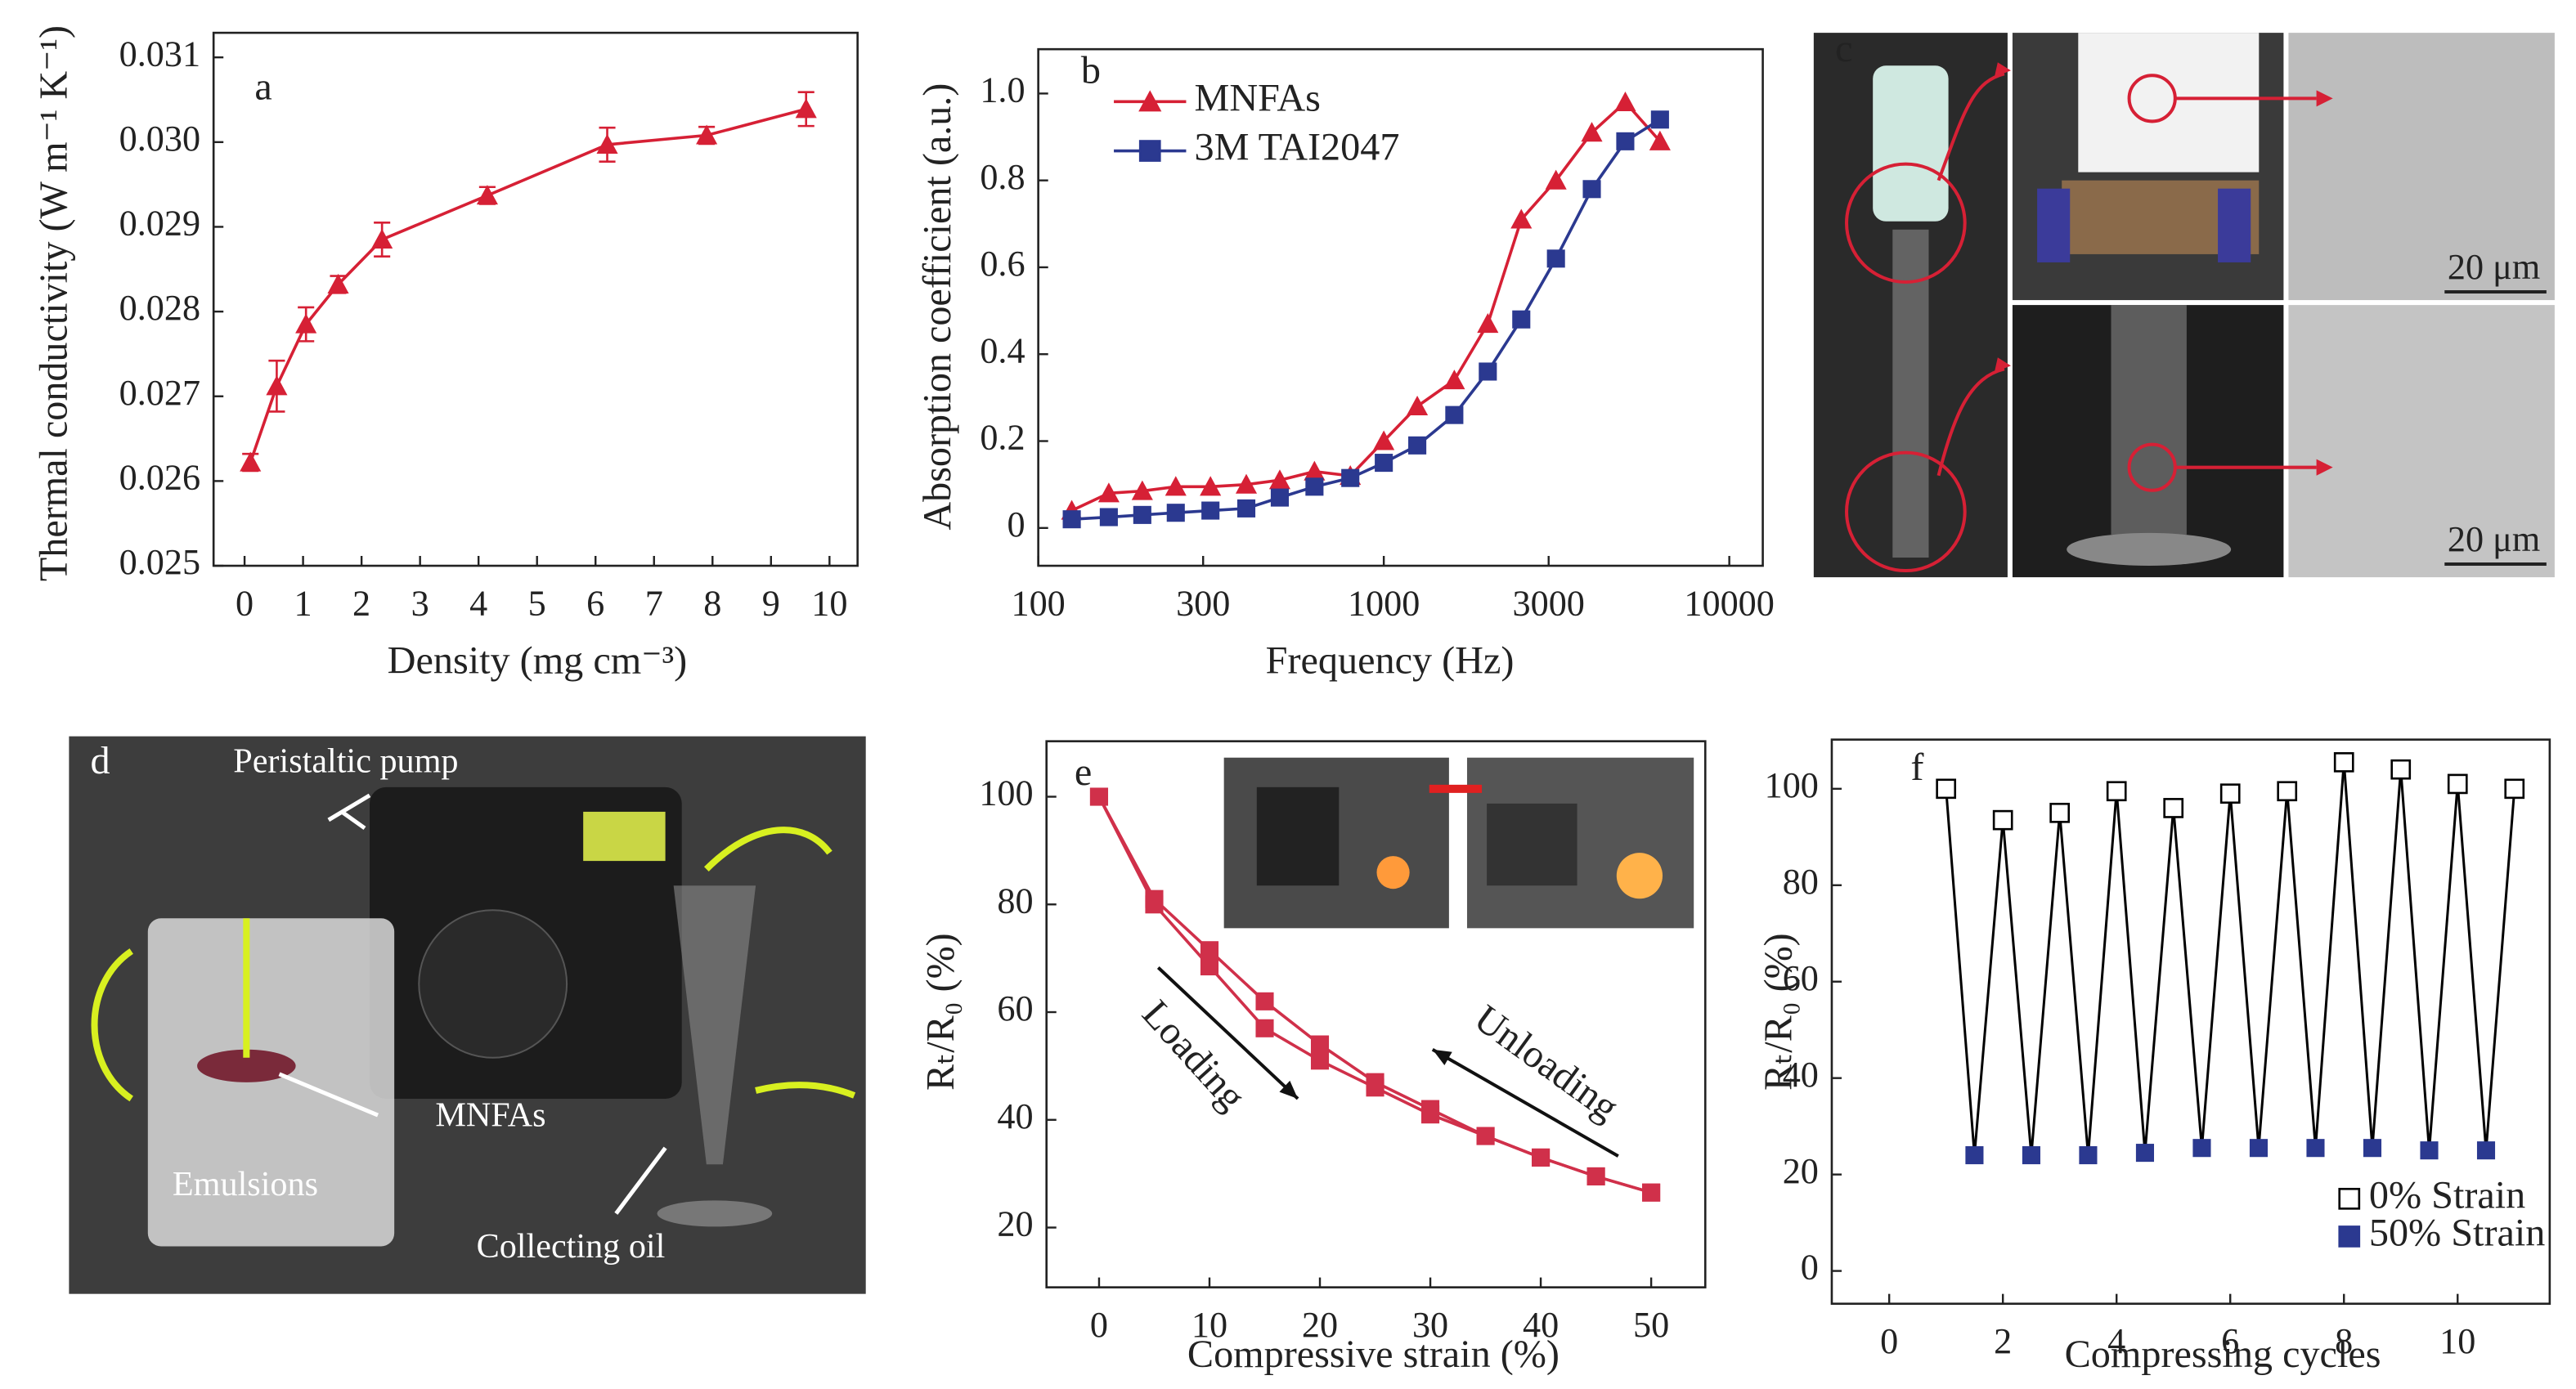 The height and width of the screenshot is (1389, 2576). What do you see at coordinates (1006, 793) in the screenshot?
I see `y-tick-label: 100` at bounding box center [1006, 793].